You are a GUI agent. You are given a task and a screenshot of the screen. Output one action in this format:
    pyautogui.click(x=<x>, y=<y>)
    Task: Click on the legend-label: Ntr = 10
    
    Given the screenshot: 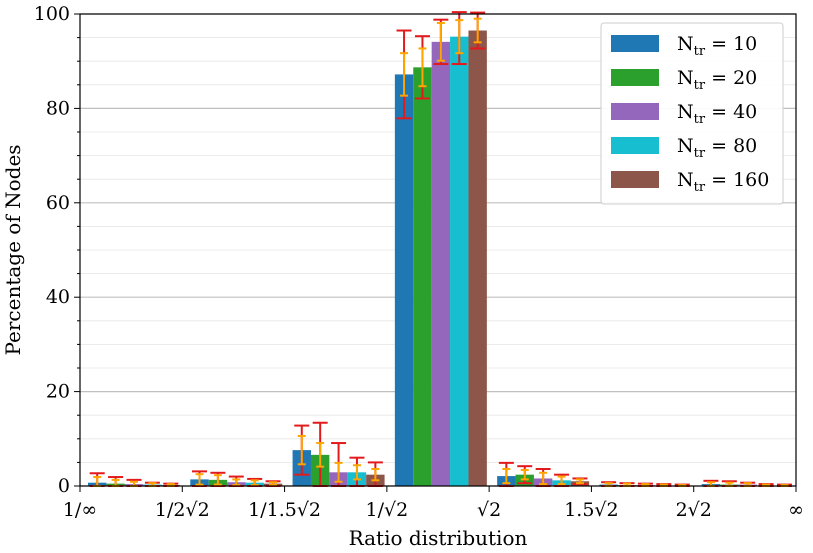 What is the action you would take?
    pyautogui.click(x=717, y=46)
    